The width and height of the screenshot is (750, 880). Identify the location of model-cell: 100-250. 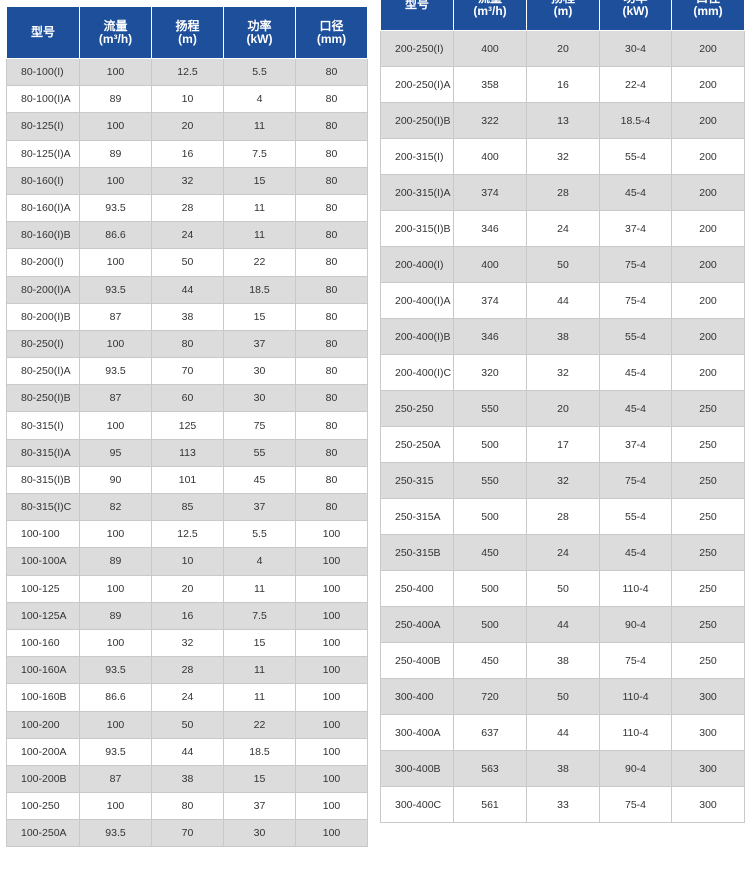
(43, 806).